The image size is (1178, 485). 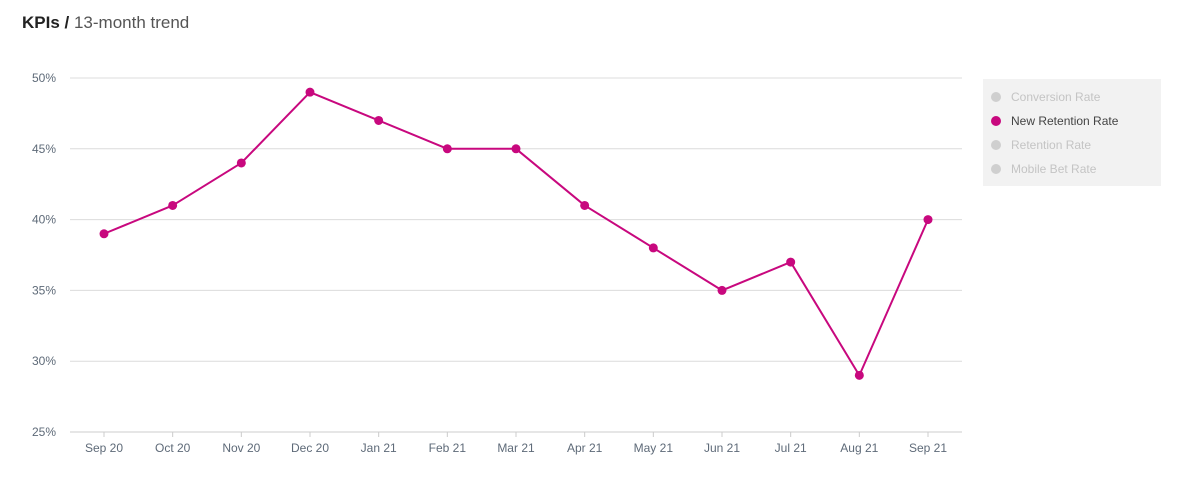 What do you see at coordinates (448, 448) in the screenshot?
I see `x-tick-label: Feb 21` at bounding box center [448, 448].